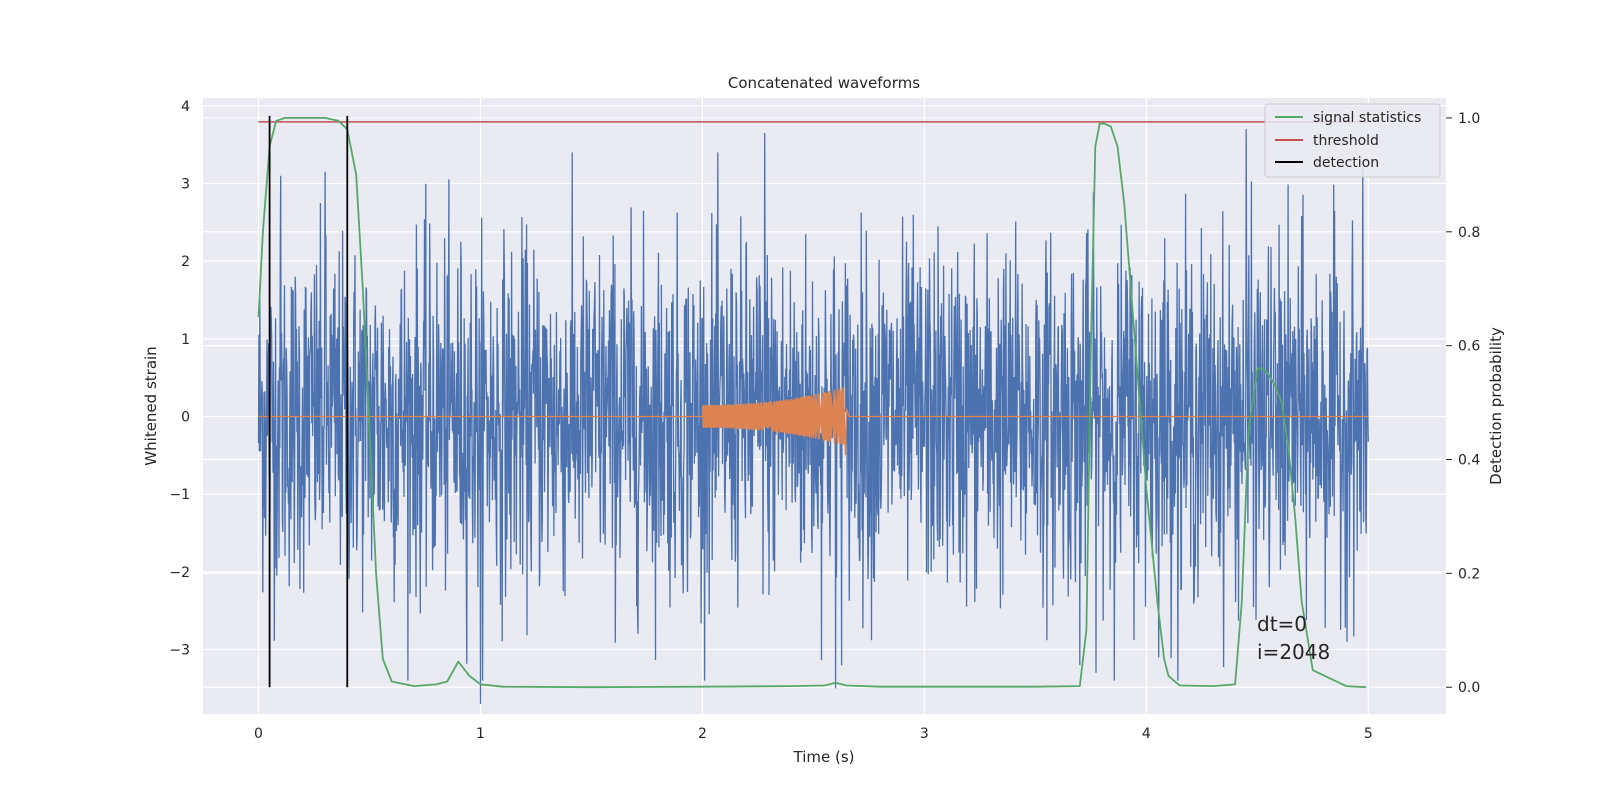 This screenshot has height=800, width=1600. I want to click on x-axis-label: Time (s), so click(824, 757).